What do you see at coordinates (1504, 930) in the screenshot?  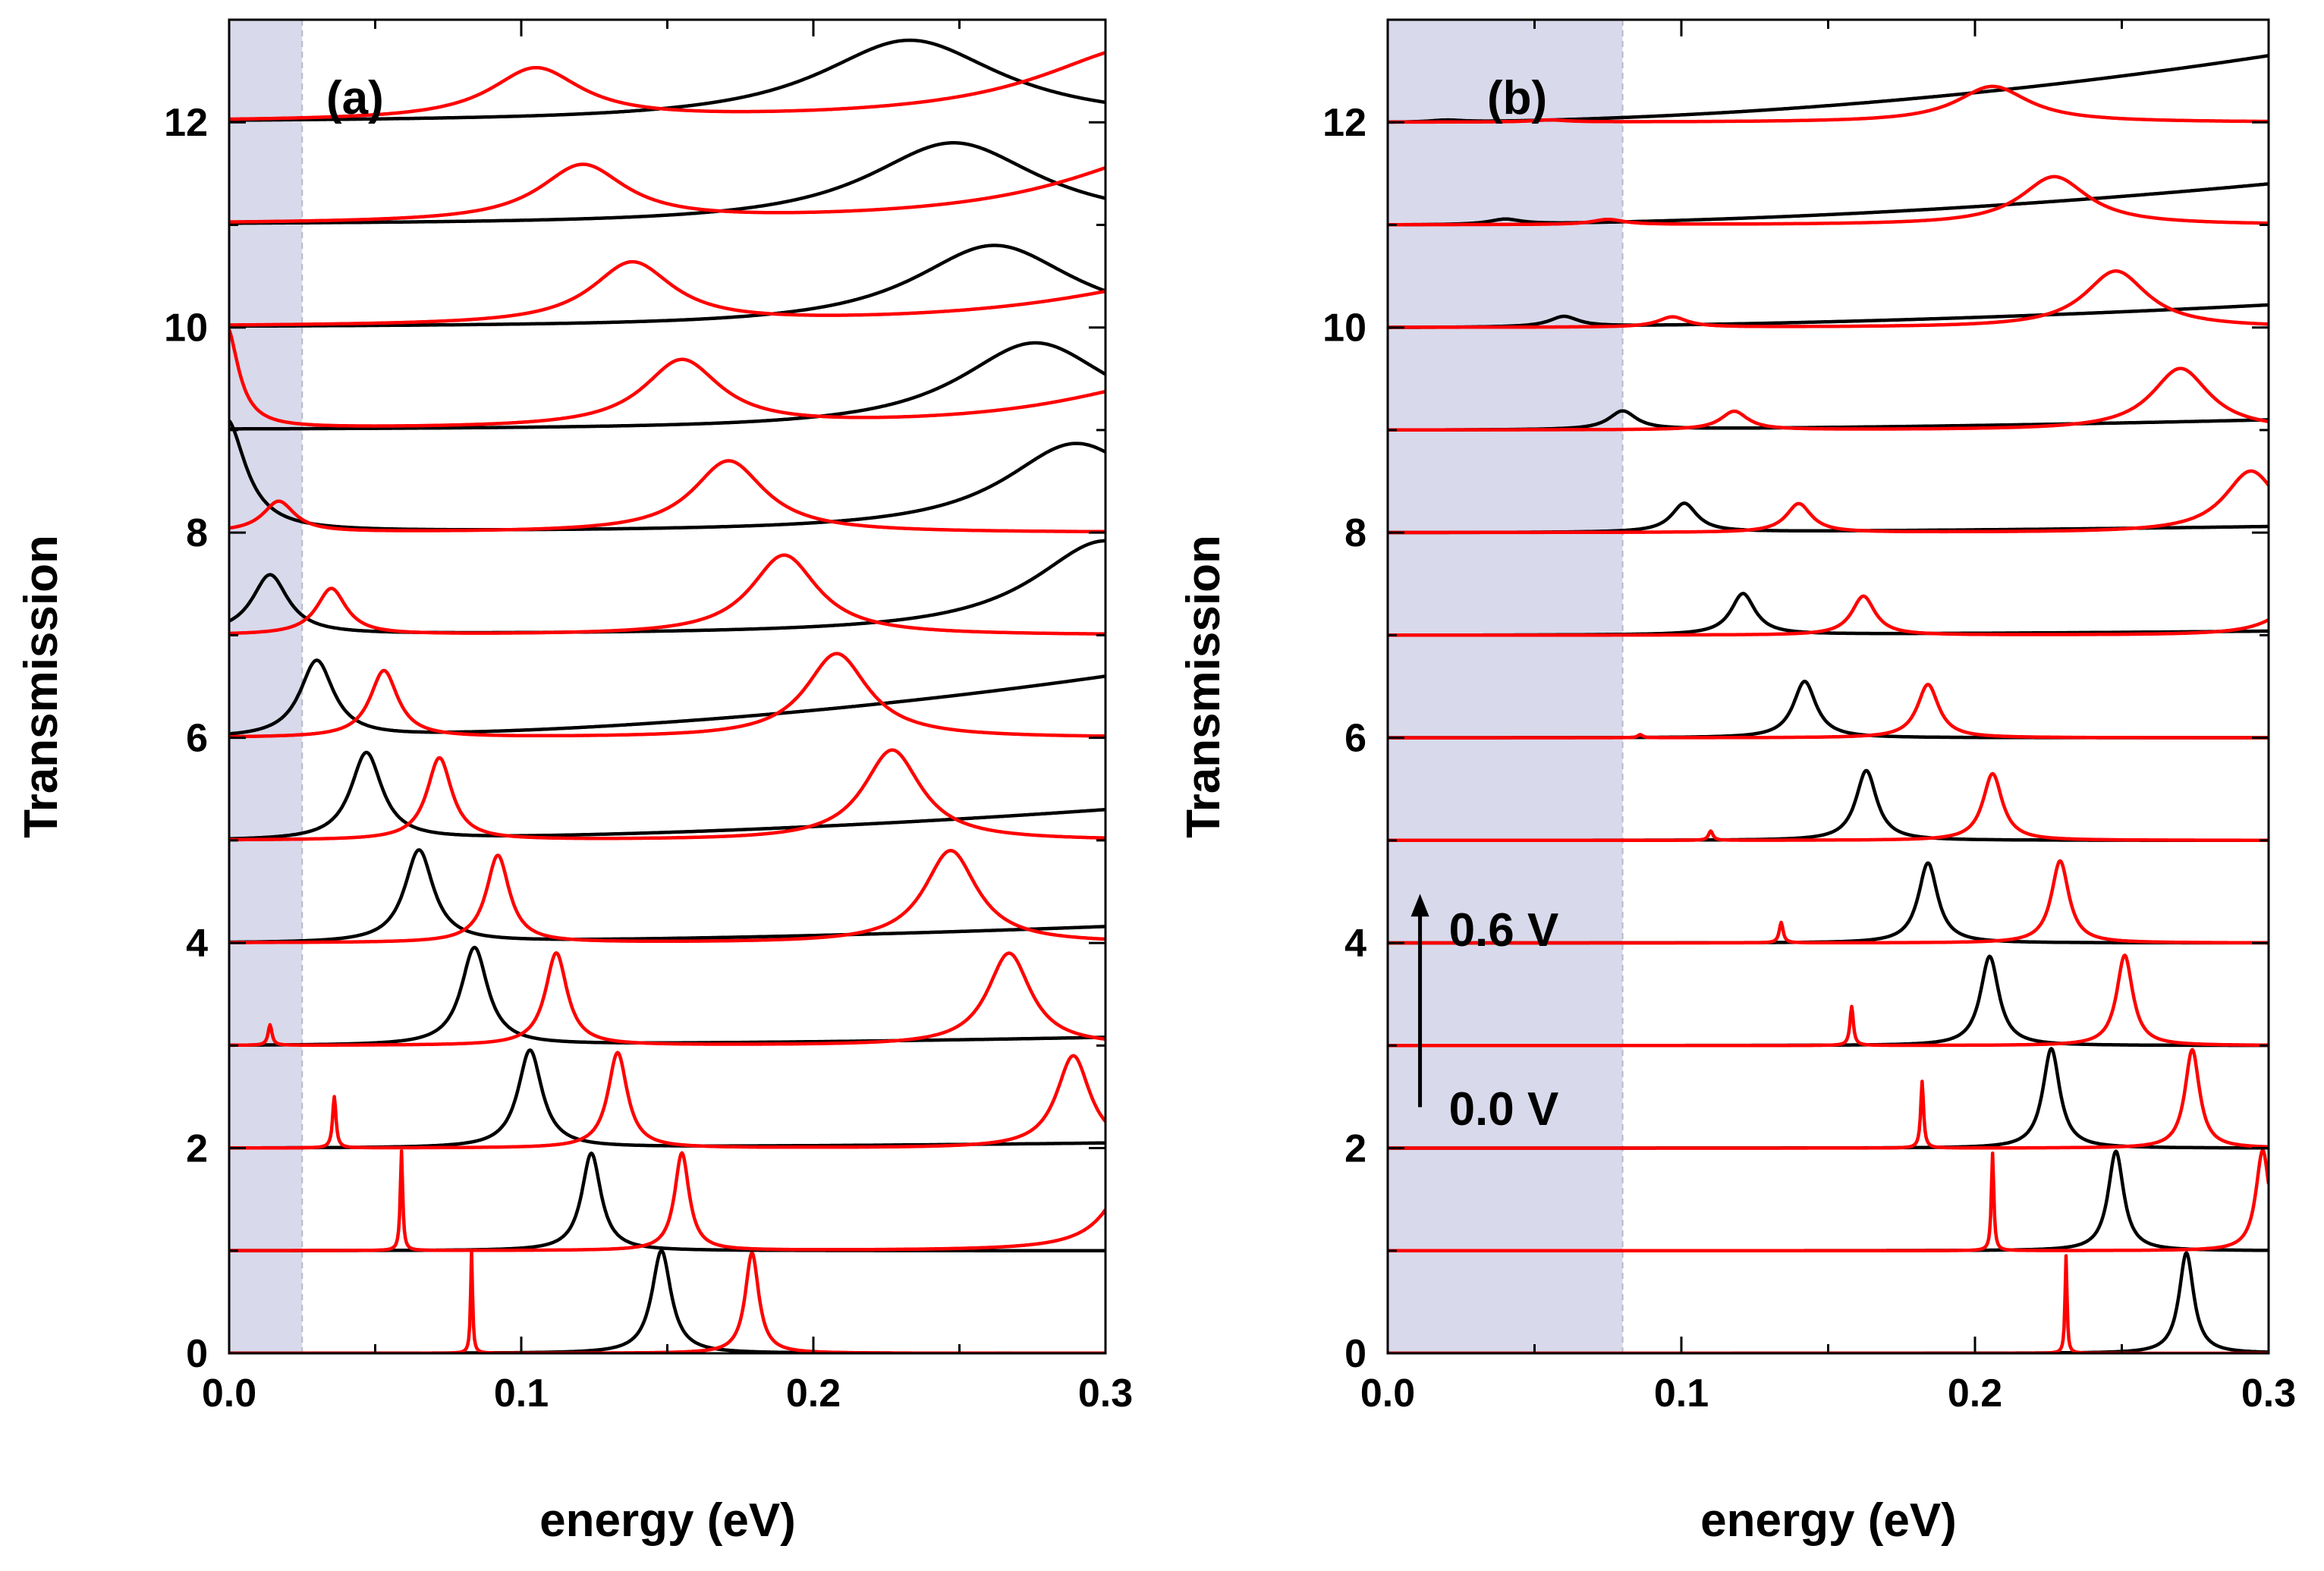 I see `bias-top-label: 0.6 V` at bounding box center [1504, 930].